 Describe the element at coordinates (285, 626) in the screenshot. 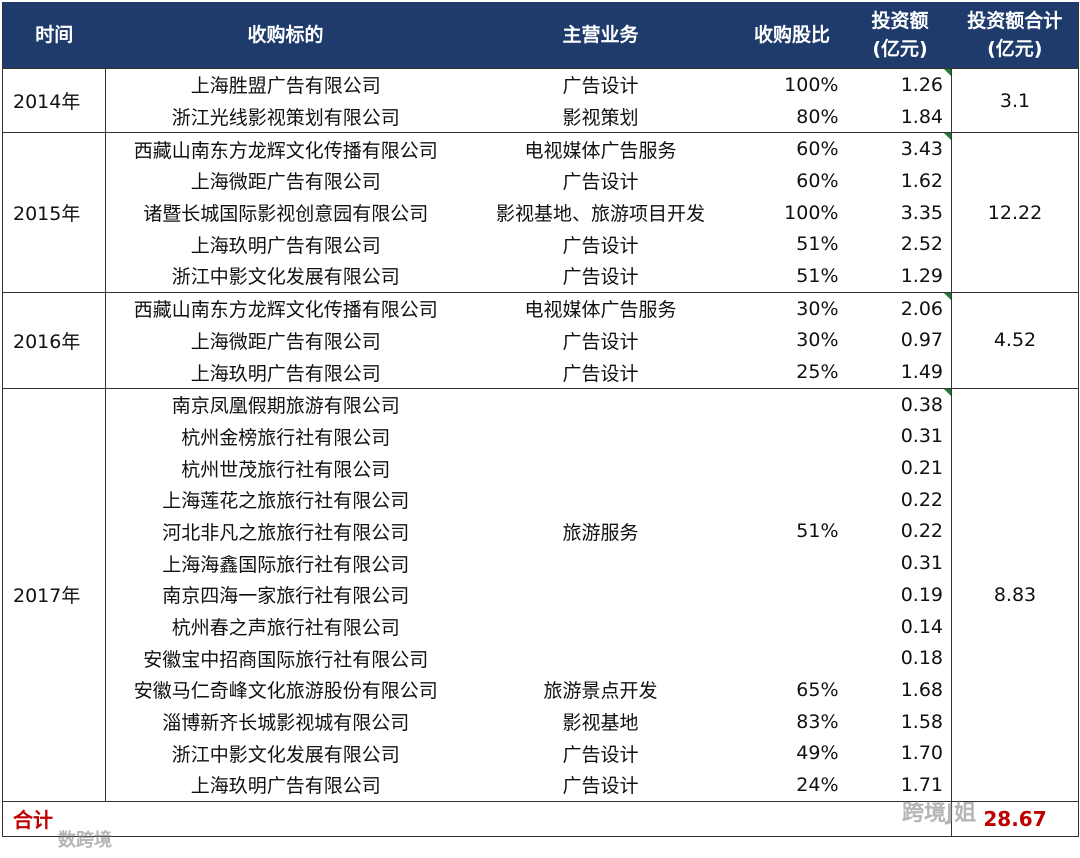

I see `company-cell: 杭州春之声旅行社有限公司` at that location.